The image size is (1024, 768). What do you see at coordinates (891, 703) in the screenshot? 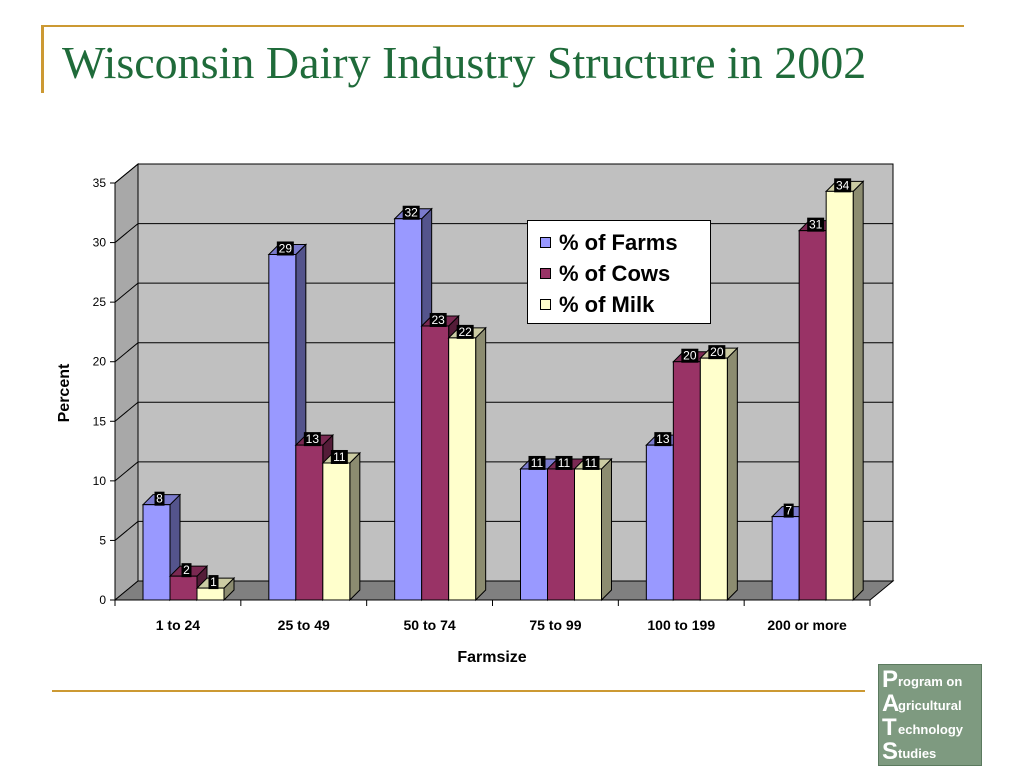
I see `logo-initial: A` at bounding box center [891, 703].